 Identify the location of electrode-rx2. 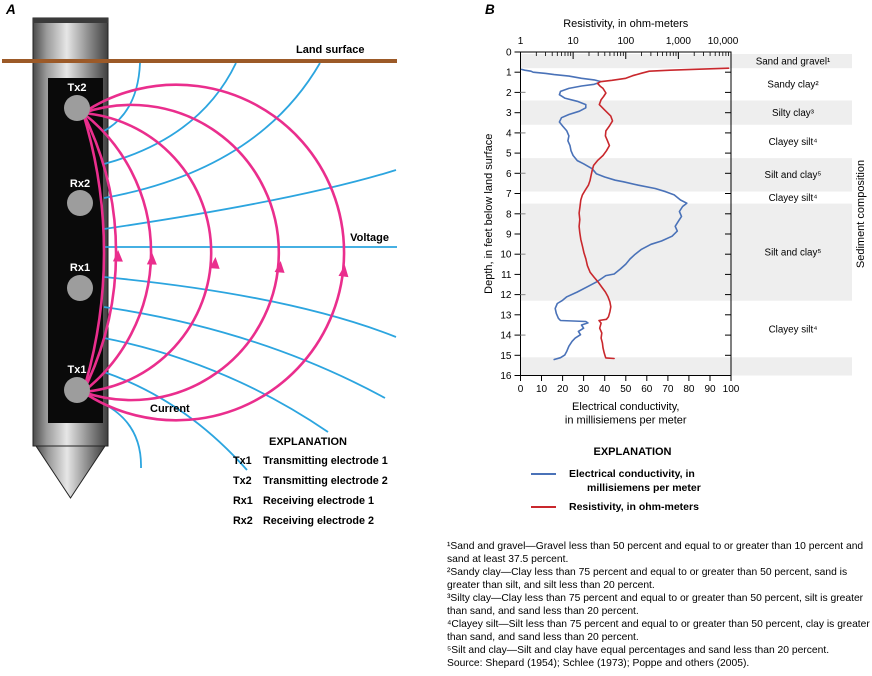
(80, 203).